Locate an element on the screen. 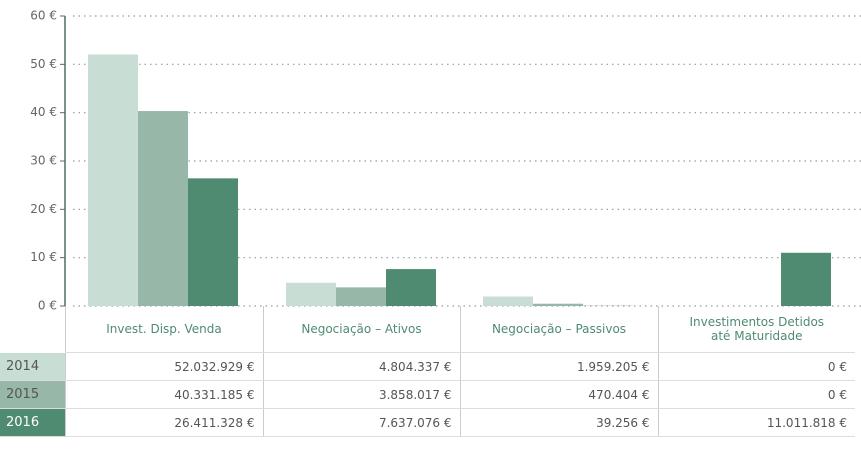 This screenshot has width=861, height=459. value-label: 470.404 € is located at coordinates (558, 394).